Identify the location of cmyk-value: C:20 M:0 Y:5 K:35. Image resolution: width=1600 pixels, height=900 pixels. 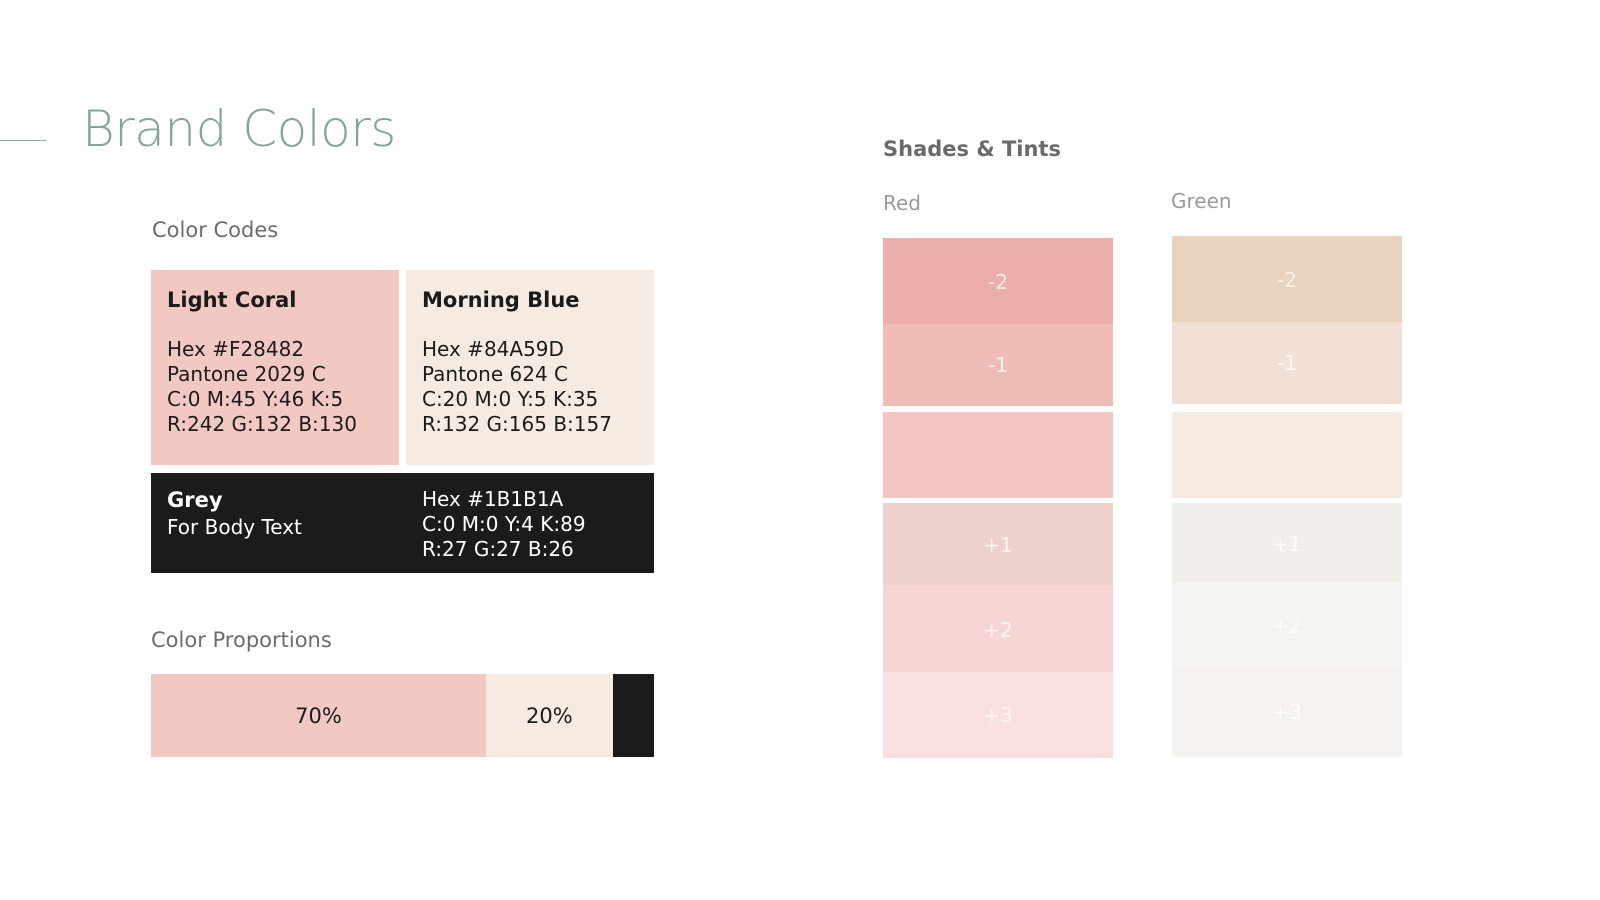
(510, 399).